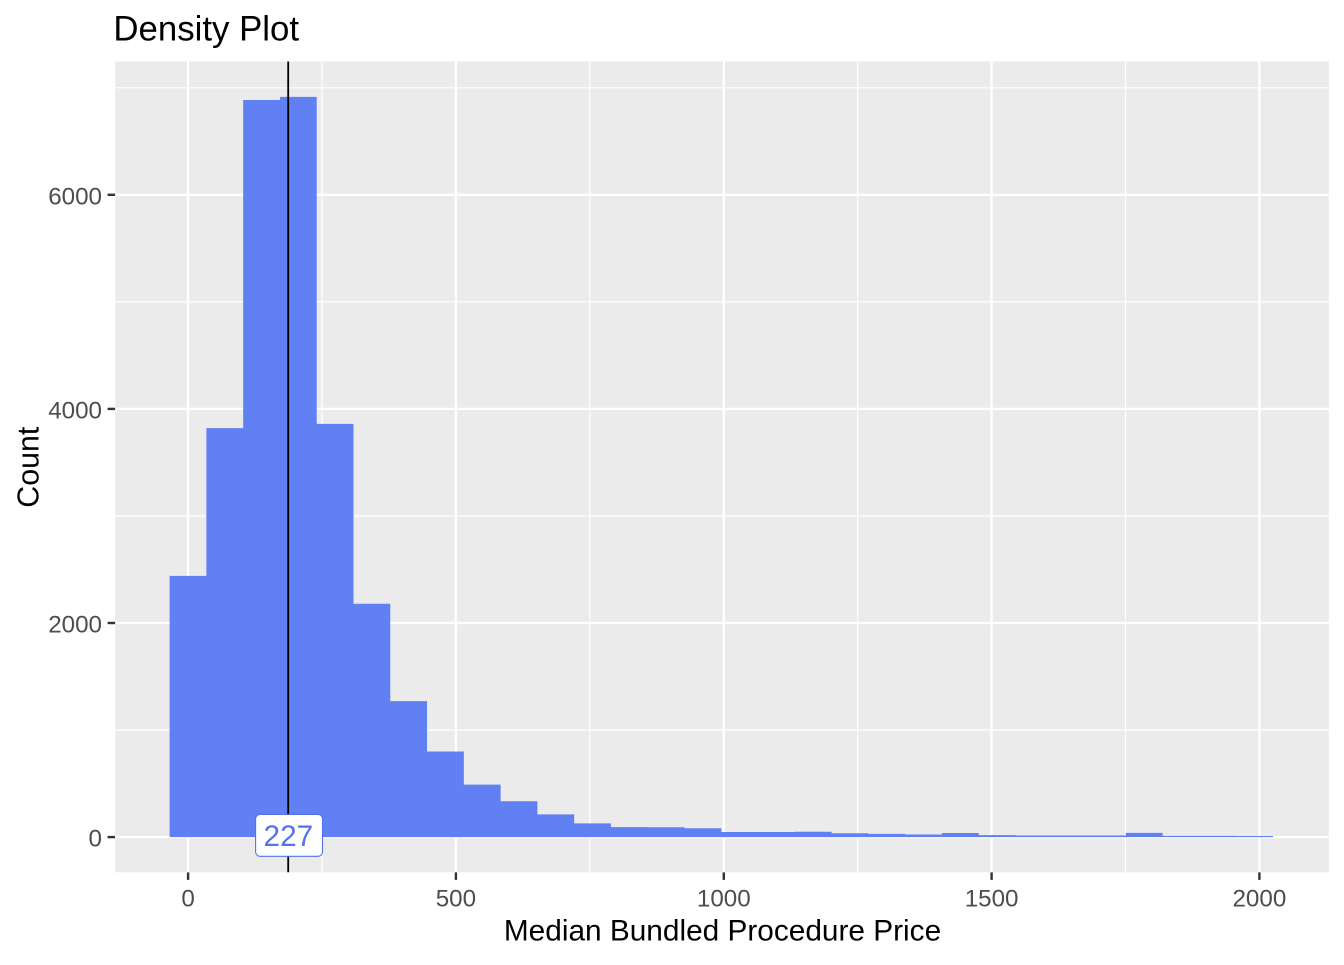 The width and height of the screenshot is (1344, 965). I want to click on svg-text: 4000, so click(75, 411).